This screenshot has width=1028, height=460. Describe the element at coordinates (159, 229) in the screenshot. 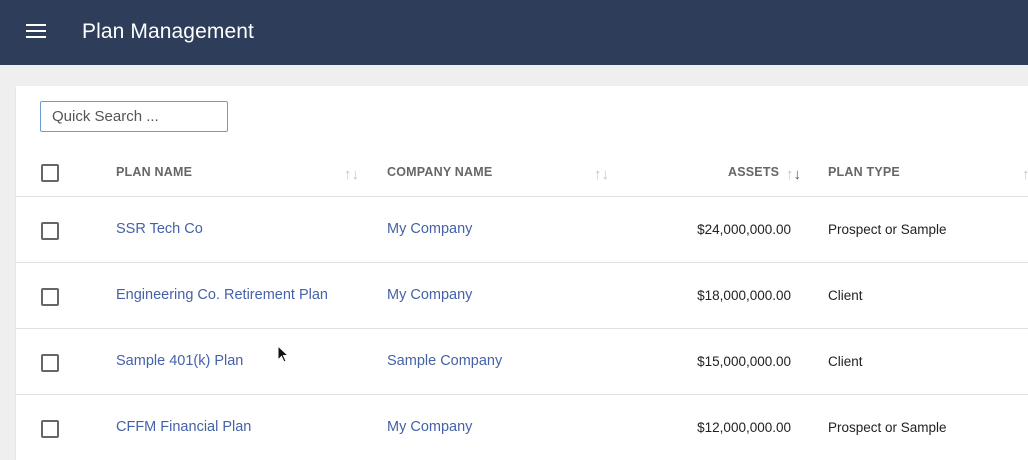

I see `plan-name-link: SSR Tech Co` at that location.